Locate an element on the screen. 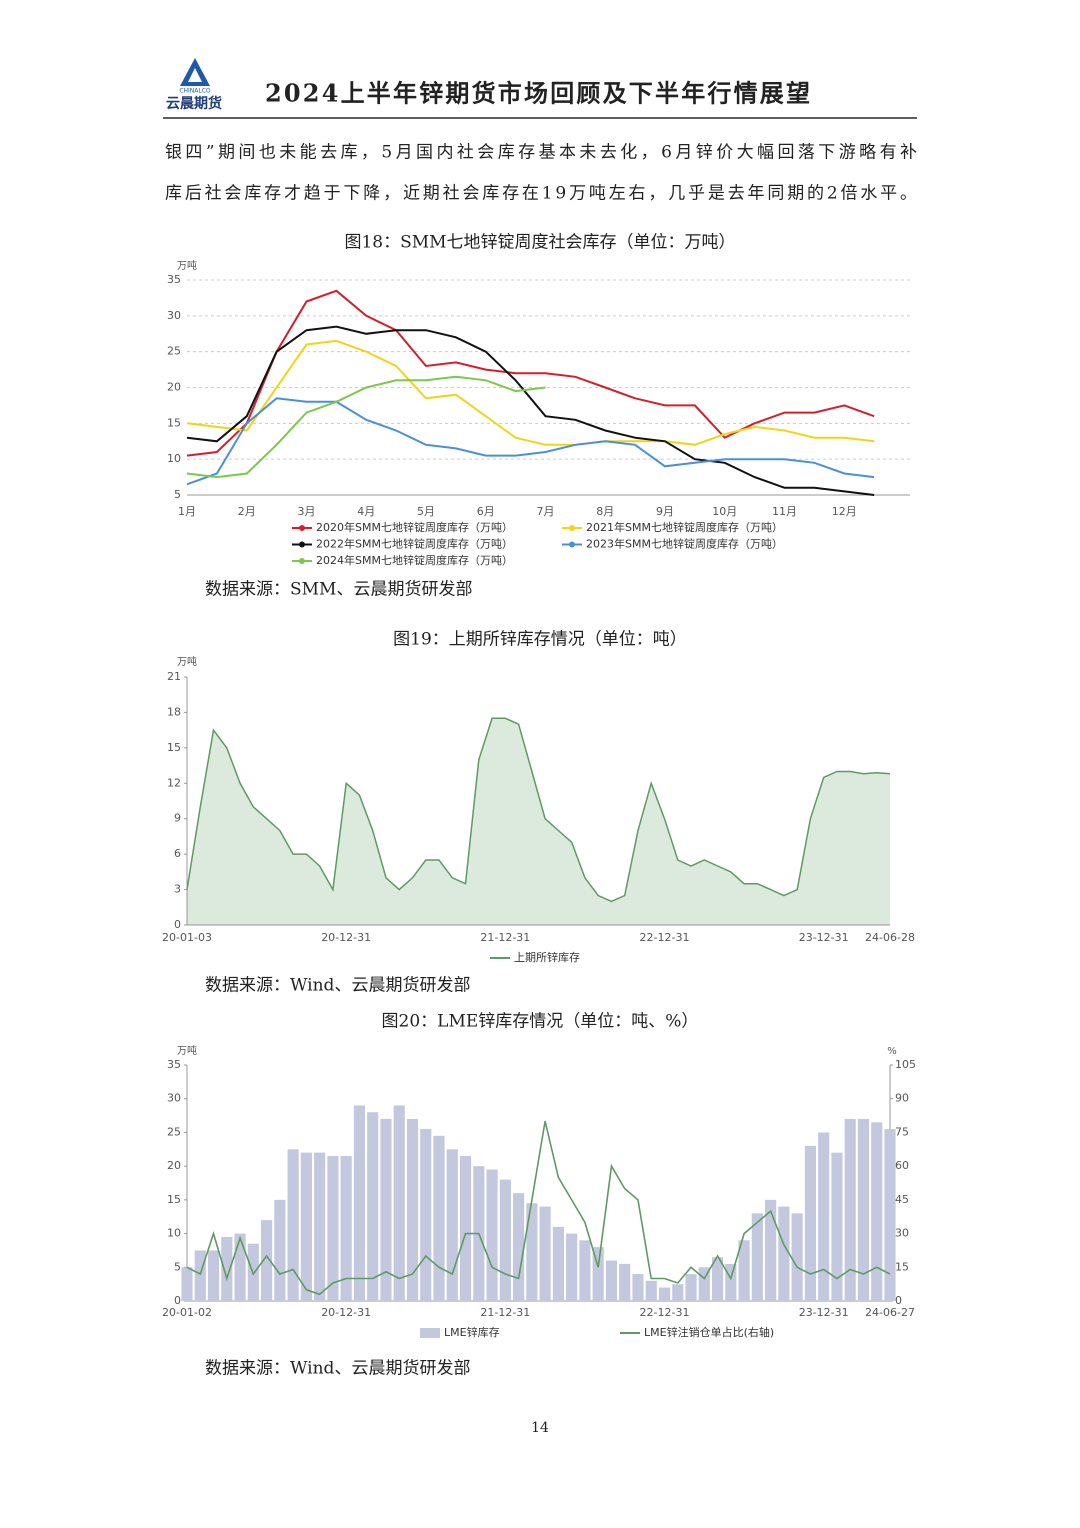  y-tick-label: 6 is located at coordinates (177, 853).